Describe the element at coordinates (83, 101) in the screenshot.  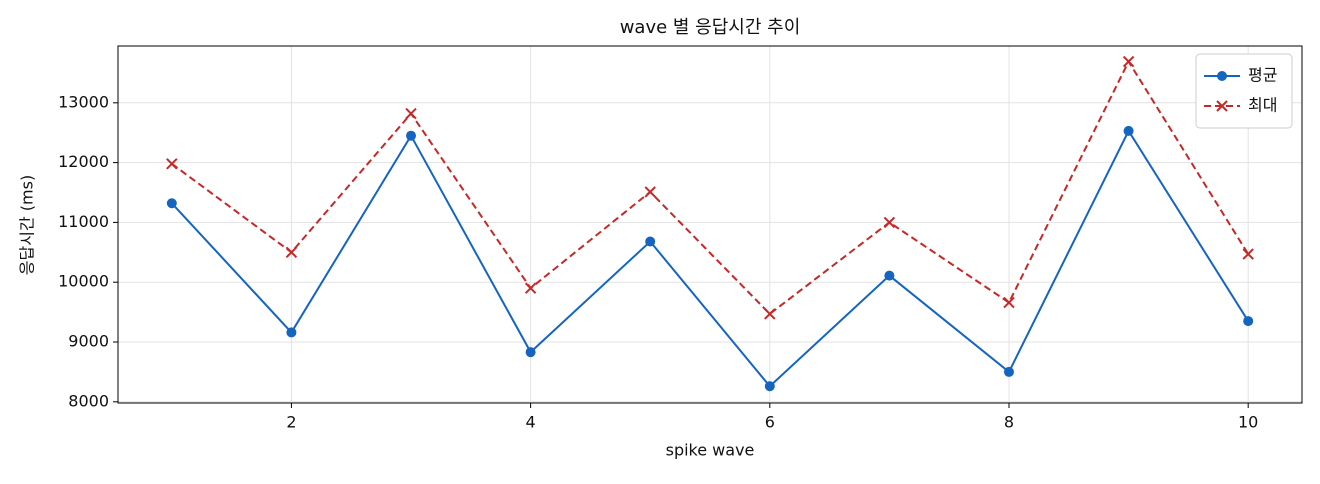
I see `y-tick-label: 13000` at that location.